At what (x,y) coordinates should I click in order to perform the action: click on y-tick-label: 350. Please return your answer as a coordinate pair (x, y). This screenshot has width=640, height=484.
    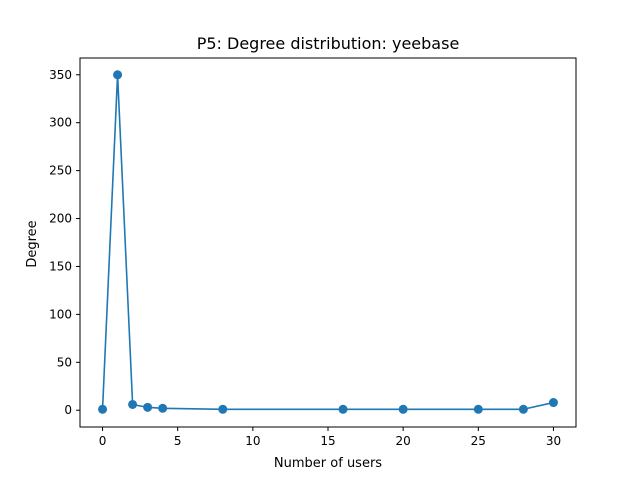
    Looking at the image, I should click on (60, 75).